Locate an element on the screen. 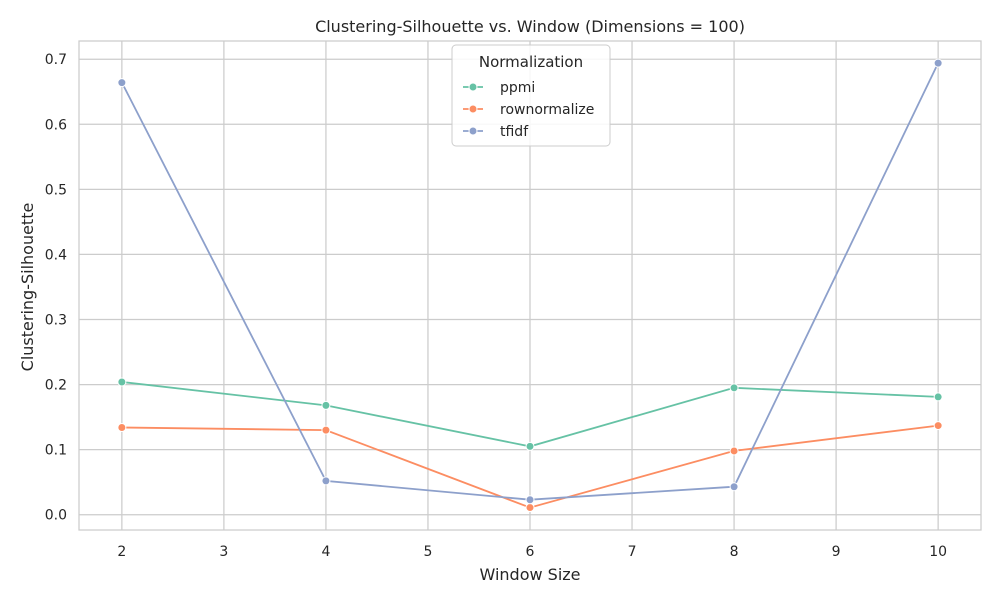  x-tick-label: 6 is located at coordinates (530, 552).